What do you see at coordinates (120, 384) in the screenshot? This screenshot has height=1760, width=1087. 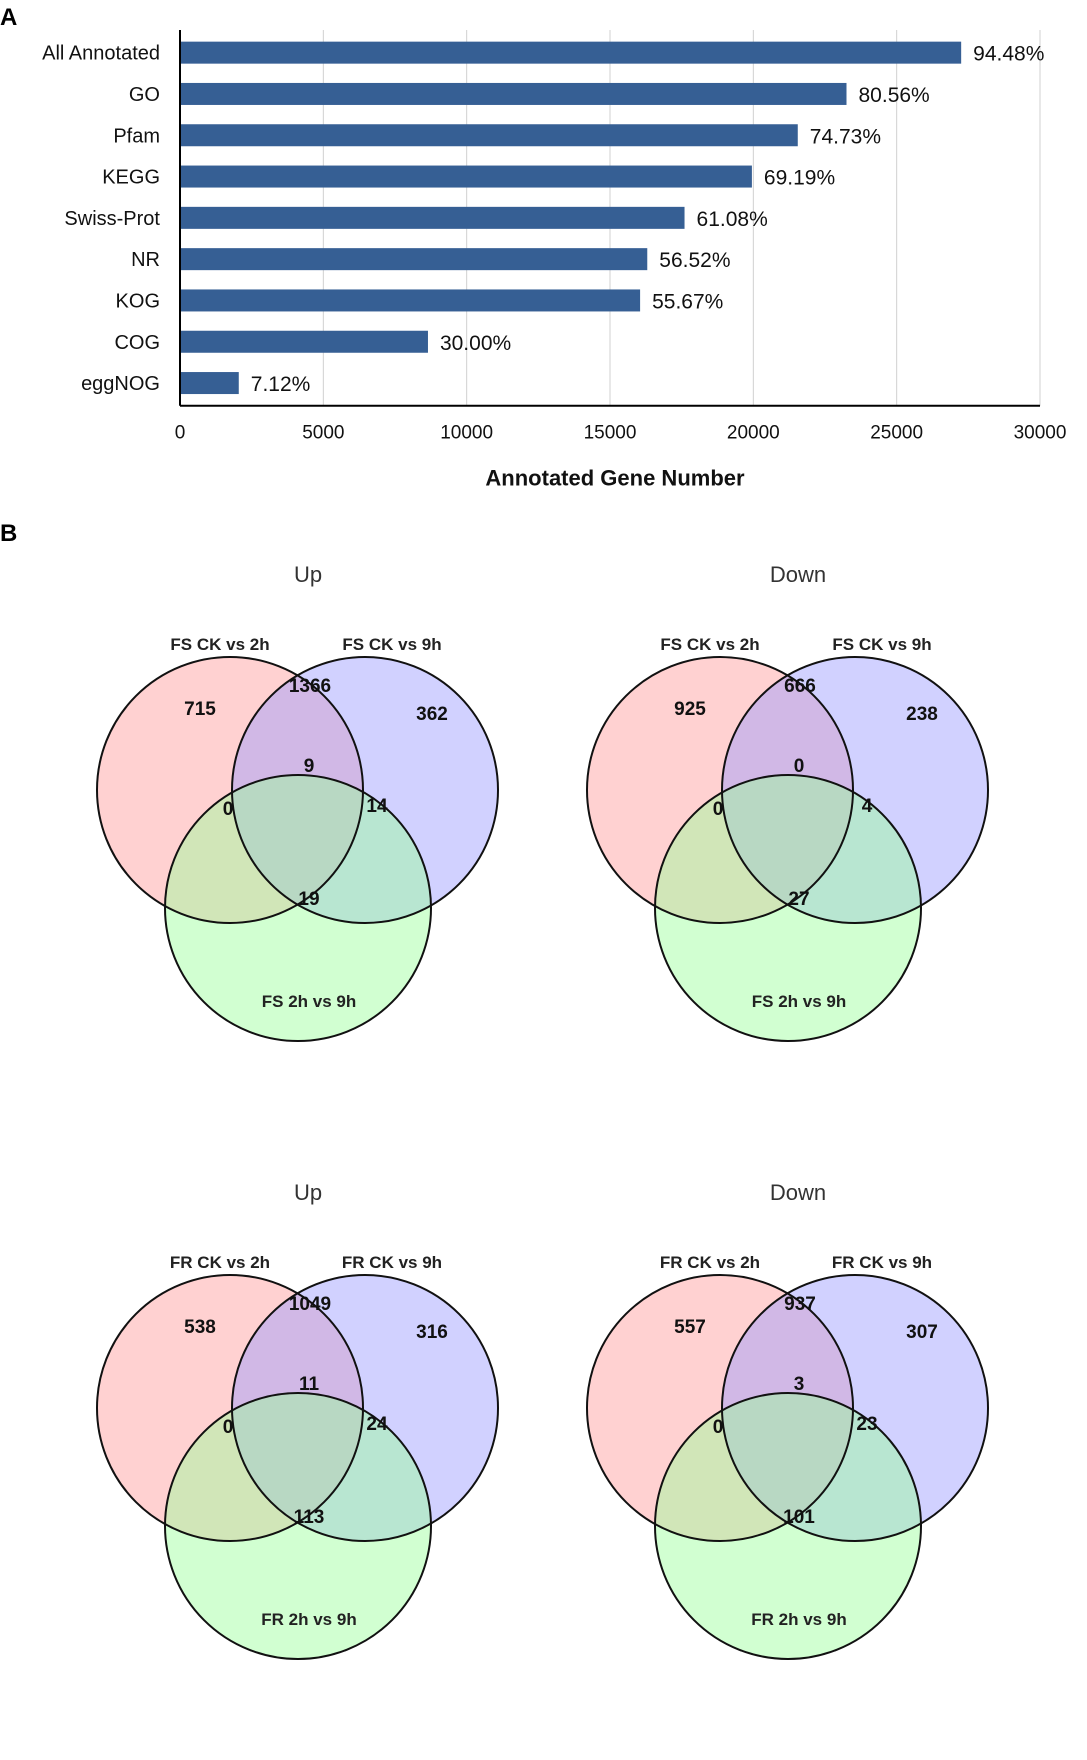 I see `category-label: eggNOG` at bounding box center [120, 384].